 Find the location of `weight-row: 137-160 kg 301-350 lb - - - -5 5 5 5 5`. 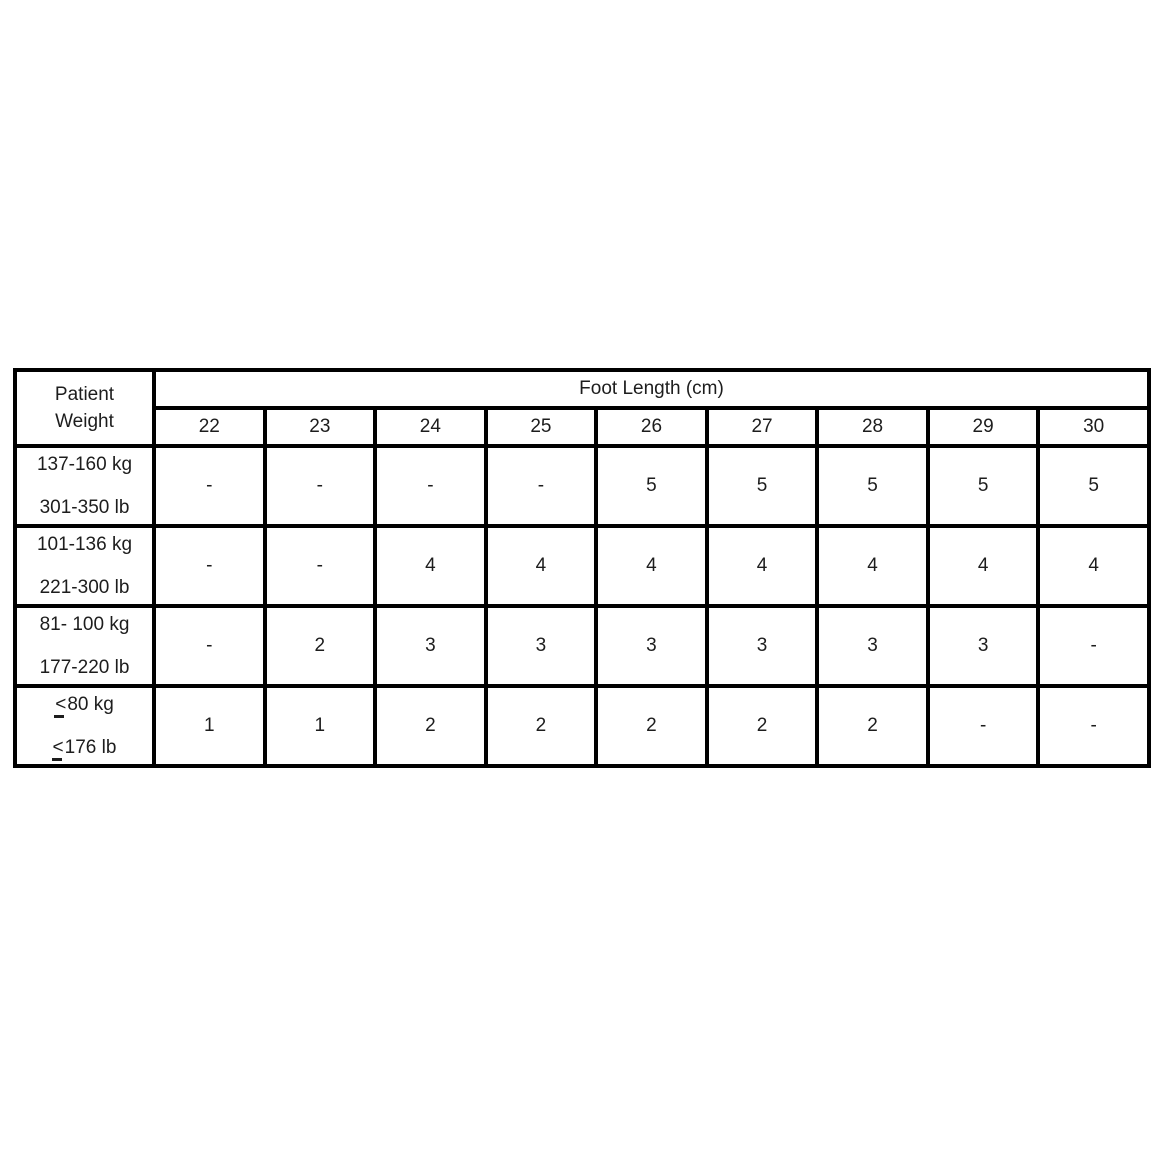

weight-row: 137-160 kg 301-350 lb - - - -5 5 5 5 5 is located at coordinates (582, 486).